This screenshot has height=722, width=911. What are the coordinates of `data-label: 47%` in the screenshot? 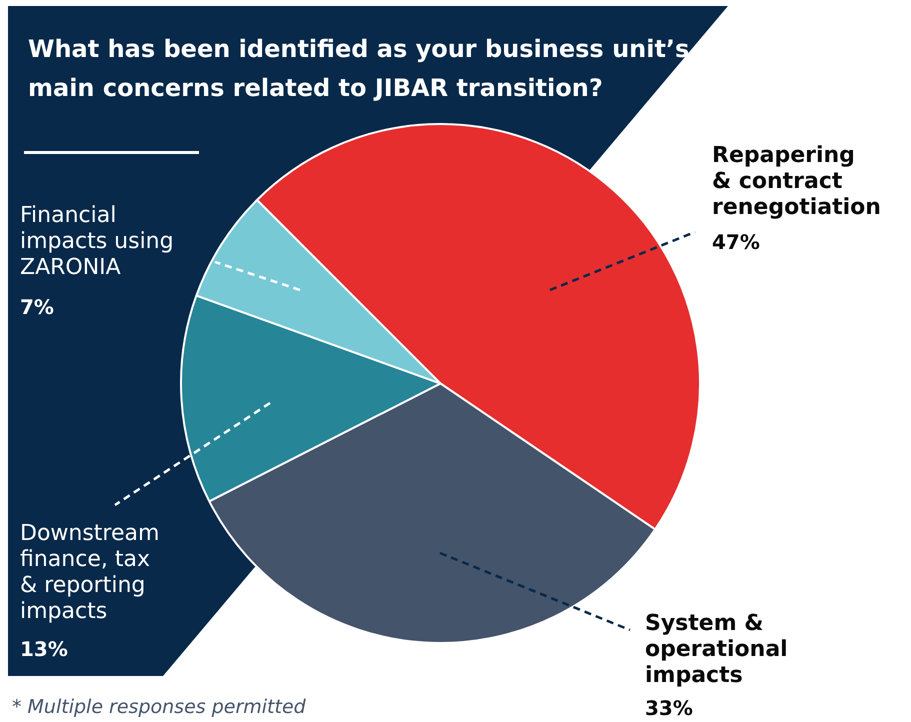 It's located at (736, 242).